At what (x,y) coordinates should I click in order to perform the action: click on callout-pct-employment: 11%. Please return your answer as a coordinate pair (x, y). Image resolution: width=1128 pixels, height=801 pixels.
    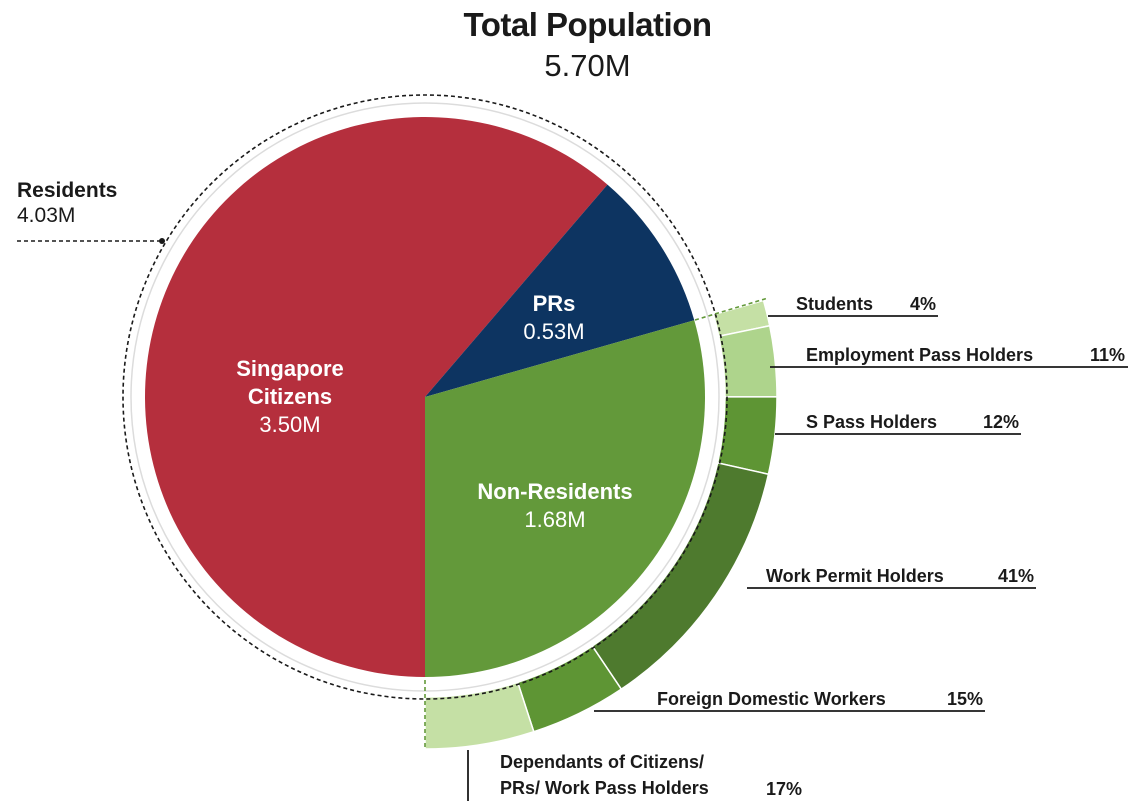
    Looking at the image, I should click on (1108, 355).